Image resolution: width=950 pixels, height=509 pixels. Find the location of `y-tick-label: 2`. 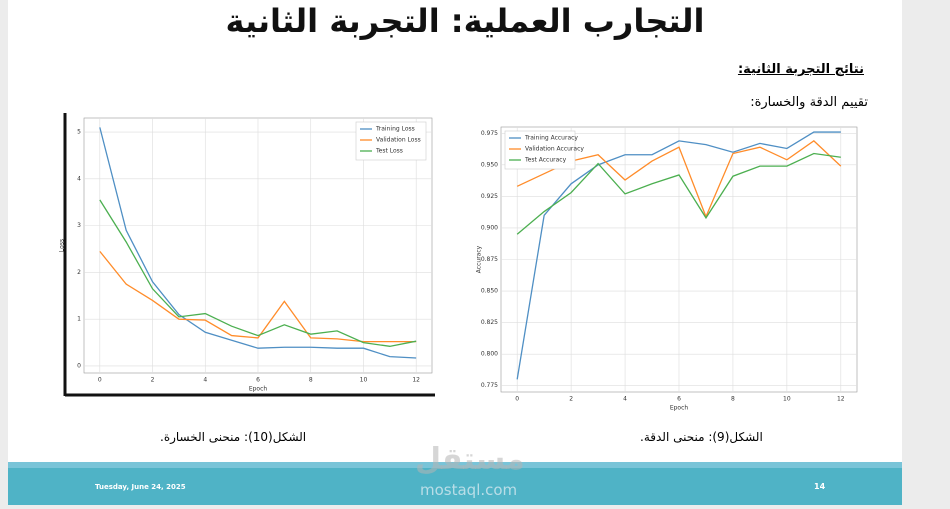

y-tick-label: 2 is located at coordinates (79, 272).